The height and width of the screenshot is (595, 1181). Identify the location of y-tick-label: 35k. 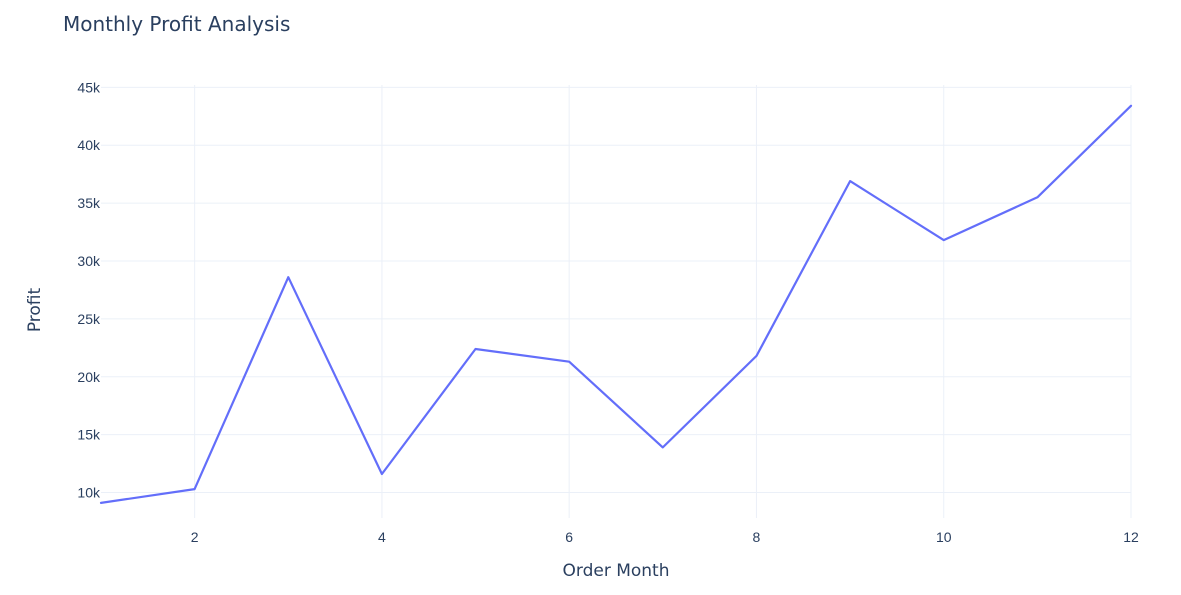
(89, 203).